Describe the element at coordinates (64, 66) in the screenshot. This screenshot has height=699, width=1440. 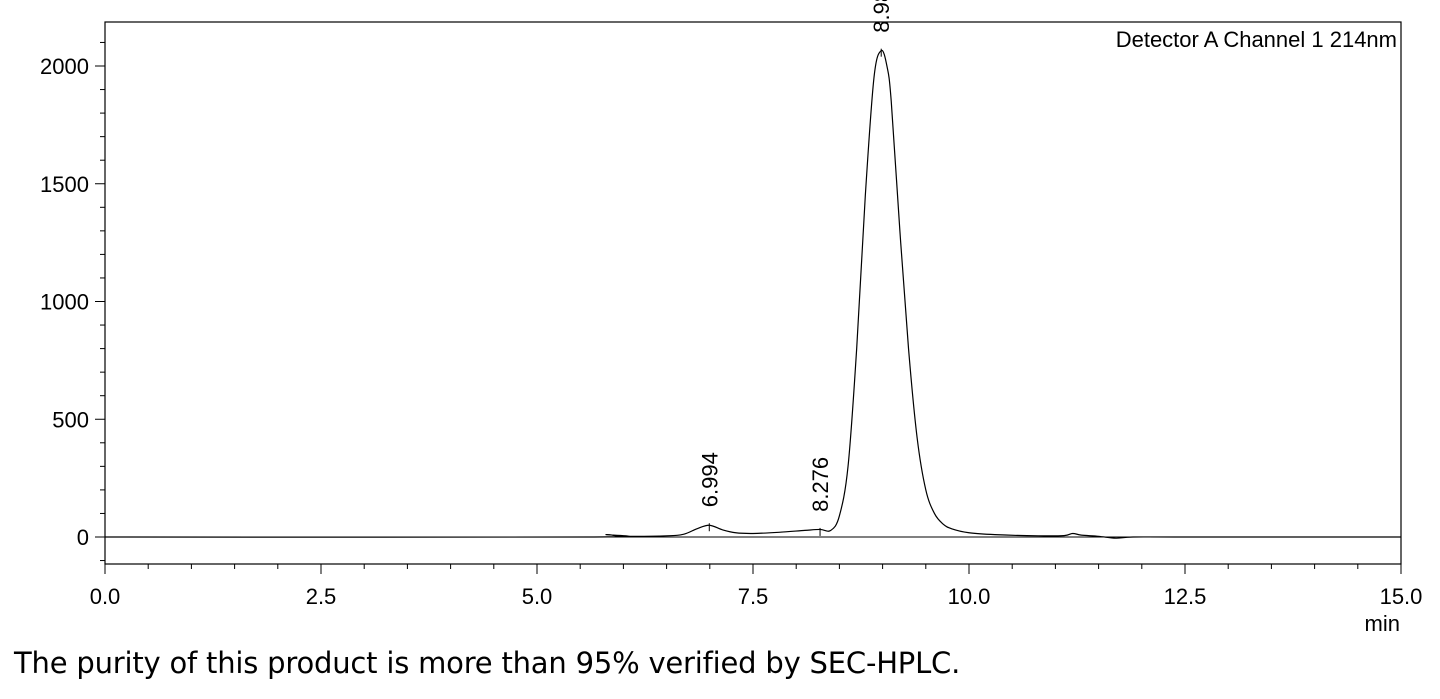
I see `y-tick-label: 2000` at that location.